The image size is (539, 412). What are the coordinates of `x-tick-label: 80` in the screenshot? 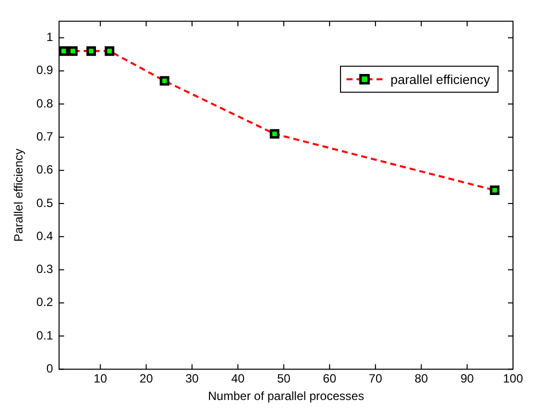 It's located at (421, 379).